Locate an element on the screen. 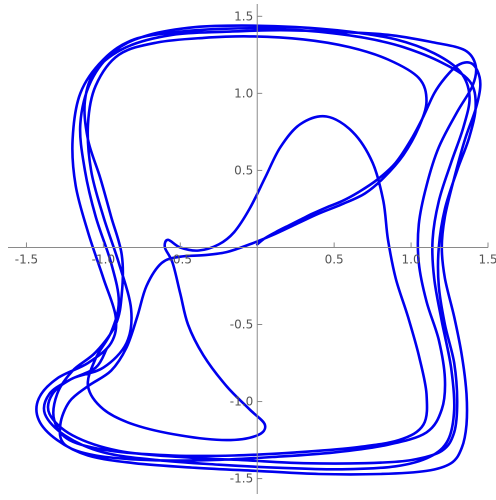 This screenshot has height=500, width=496. y-tick-label: -1.0 is located at coordinates (241, 402).